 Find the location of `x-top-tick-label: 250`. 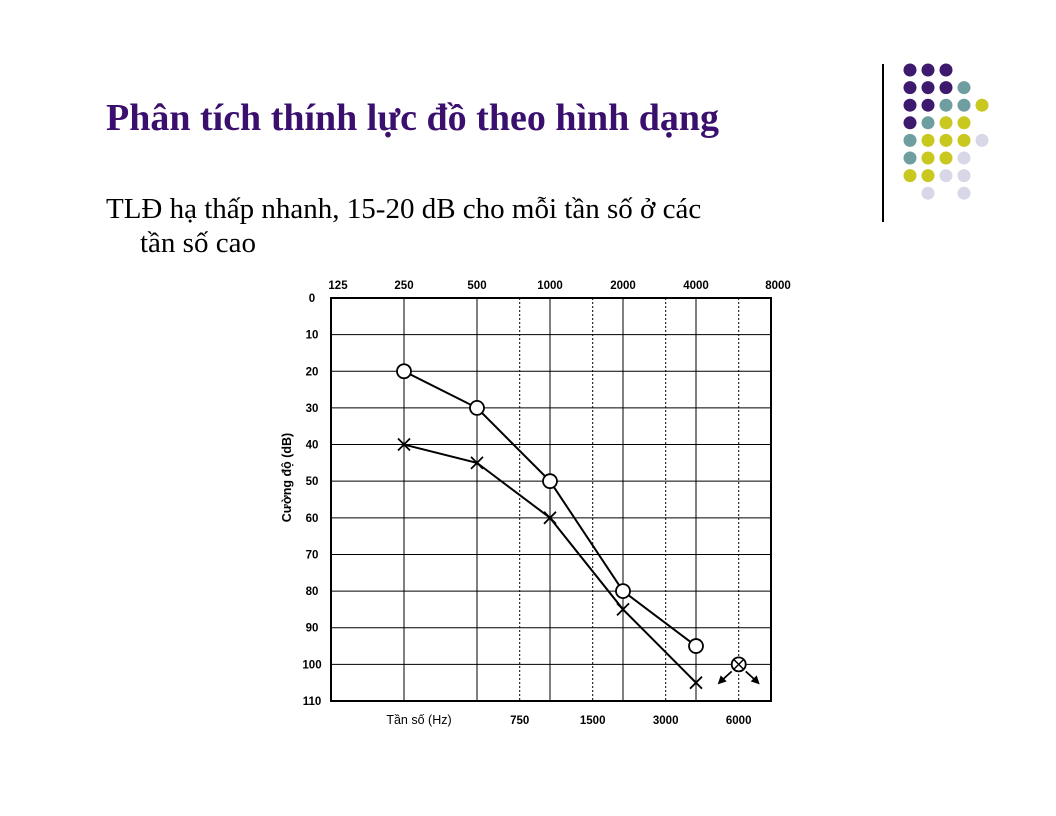

x-top-tick-label: 250 is located at coordinates (403, 286).